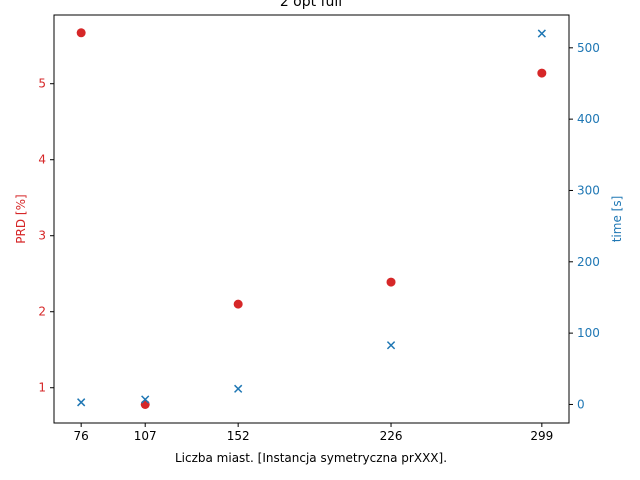 Image resolution: width=640 pixels, height=480 pixels. What do you see at coordinates (311, 5) in the screenshot?
I see `chart-title: 2 opt full` at bounding box center [311, 5].